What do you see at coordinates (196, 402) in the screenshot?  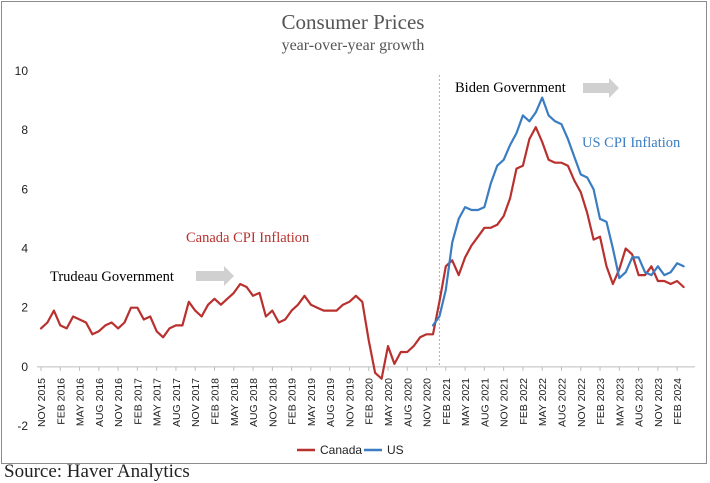 I see `x-tick-label: NOV 2017` at bounding box center [196, 402].